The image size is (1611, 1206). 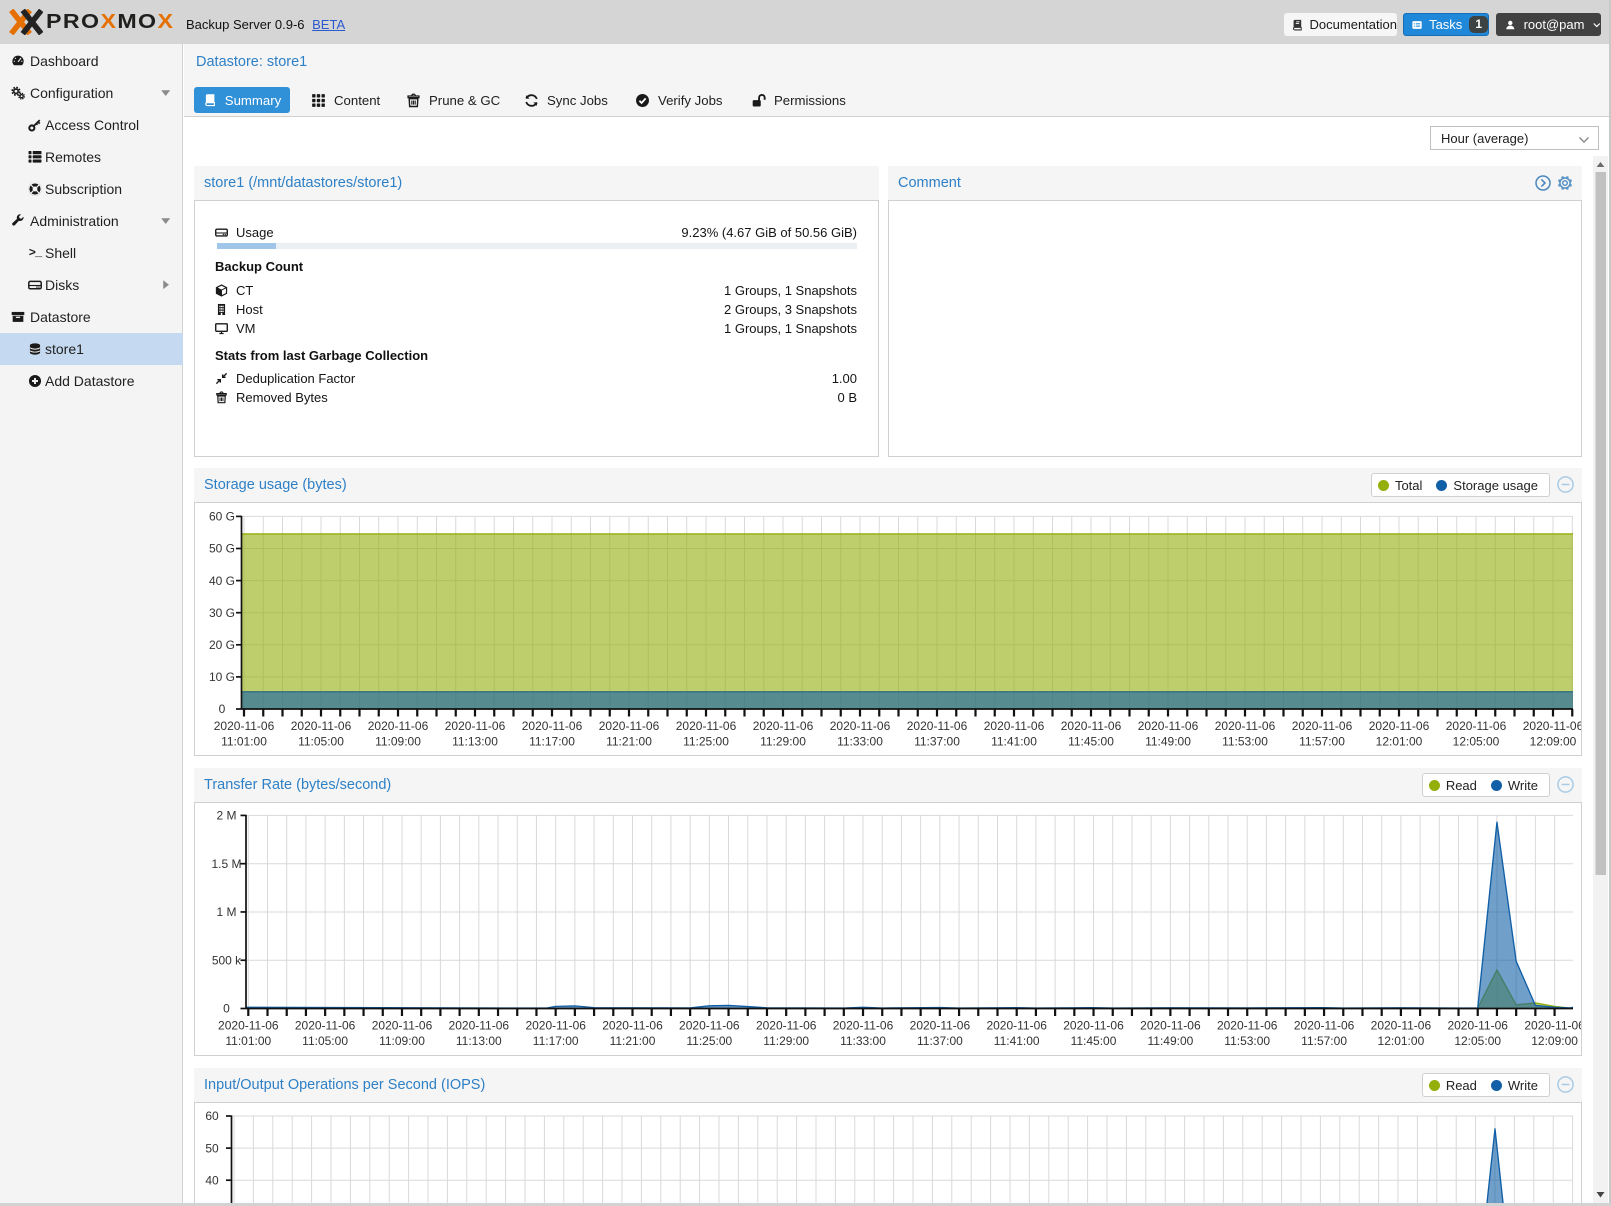 I want to click on svg-text: 40 G, so click(x=222, y=581).